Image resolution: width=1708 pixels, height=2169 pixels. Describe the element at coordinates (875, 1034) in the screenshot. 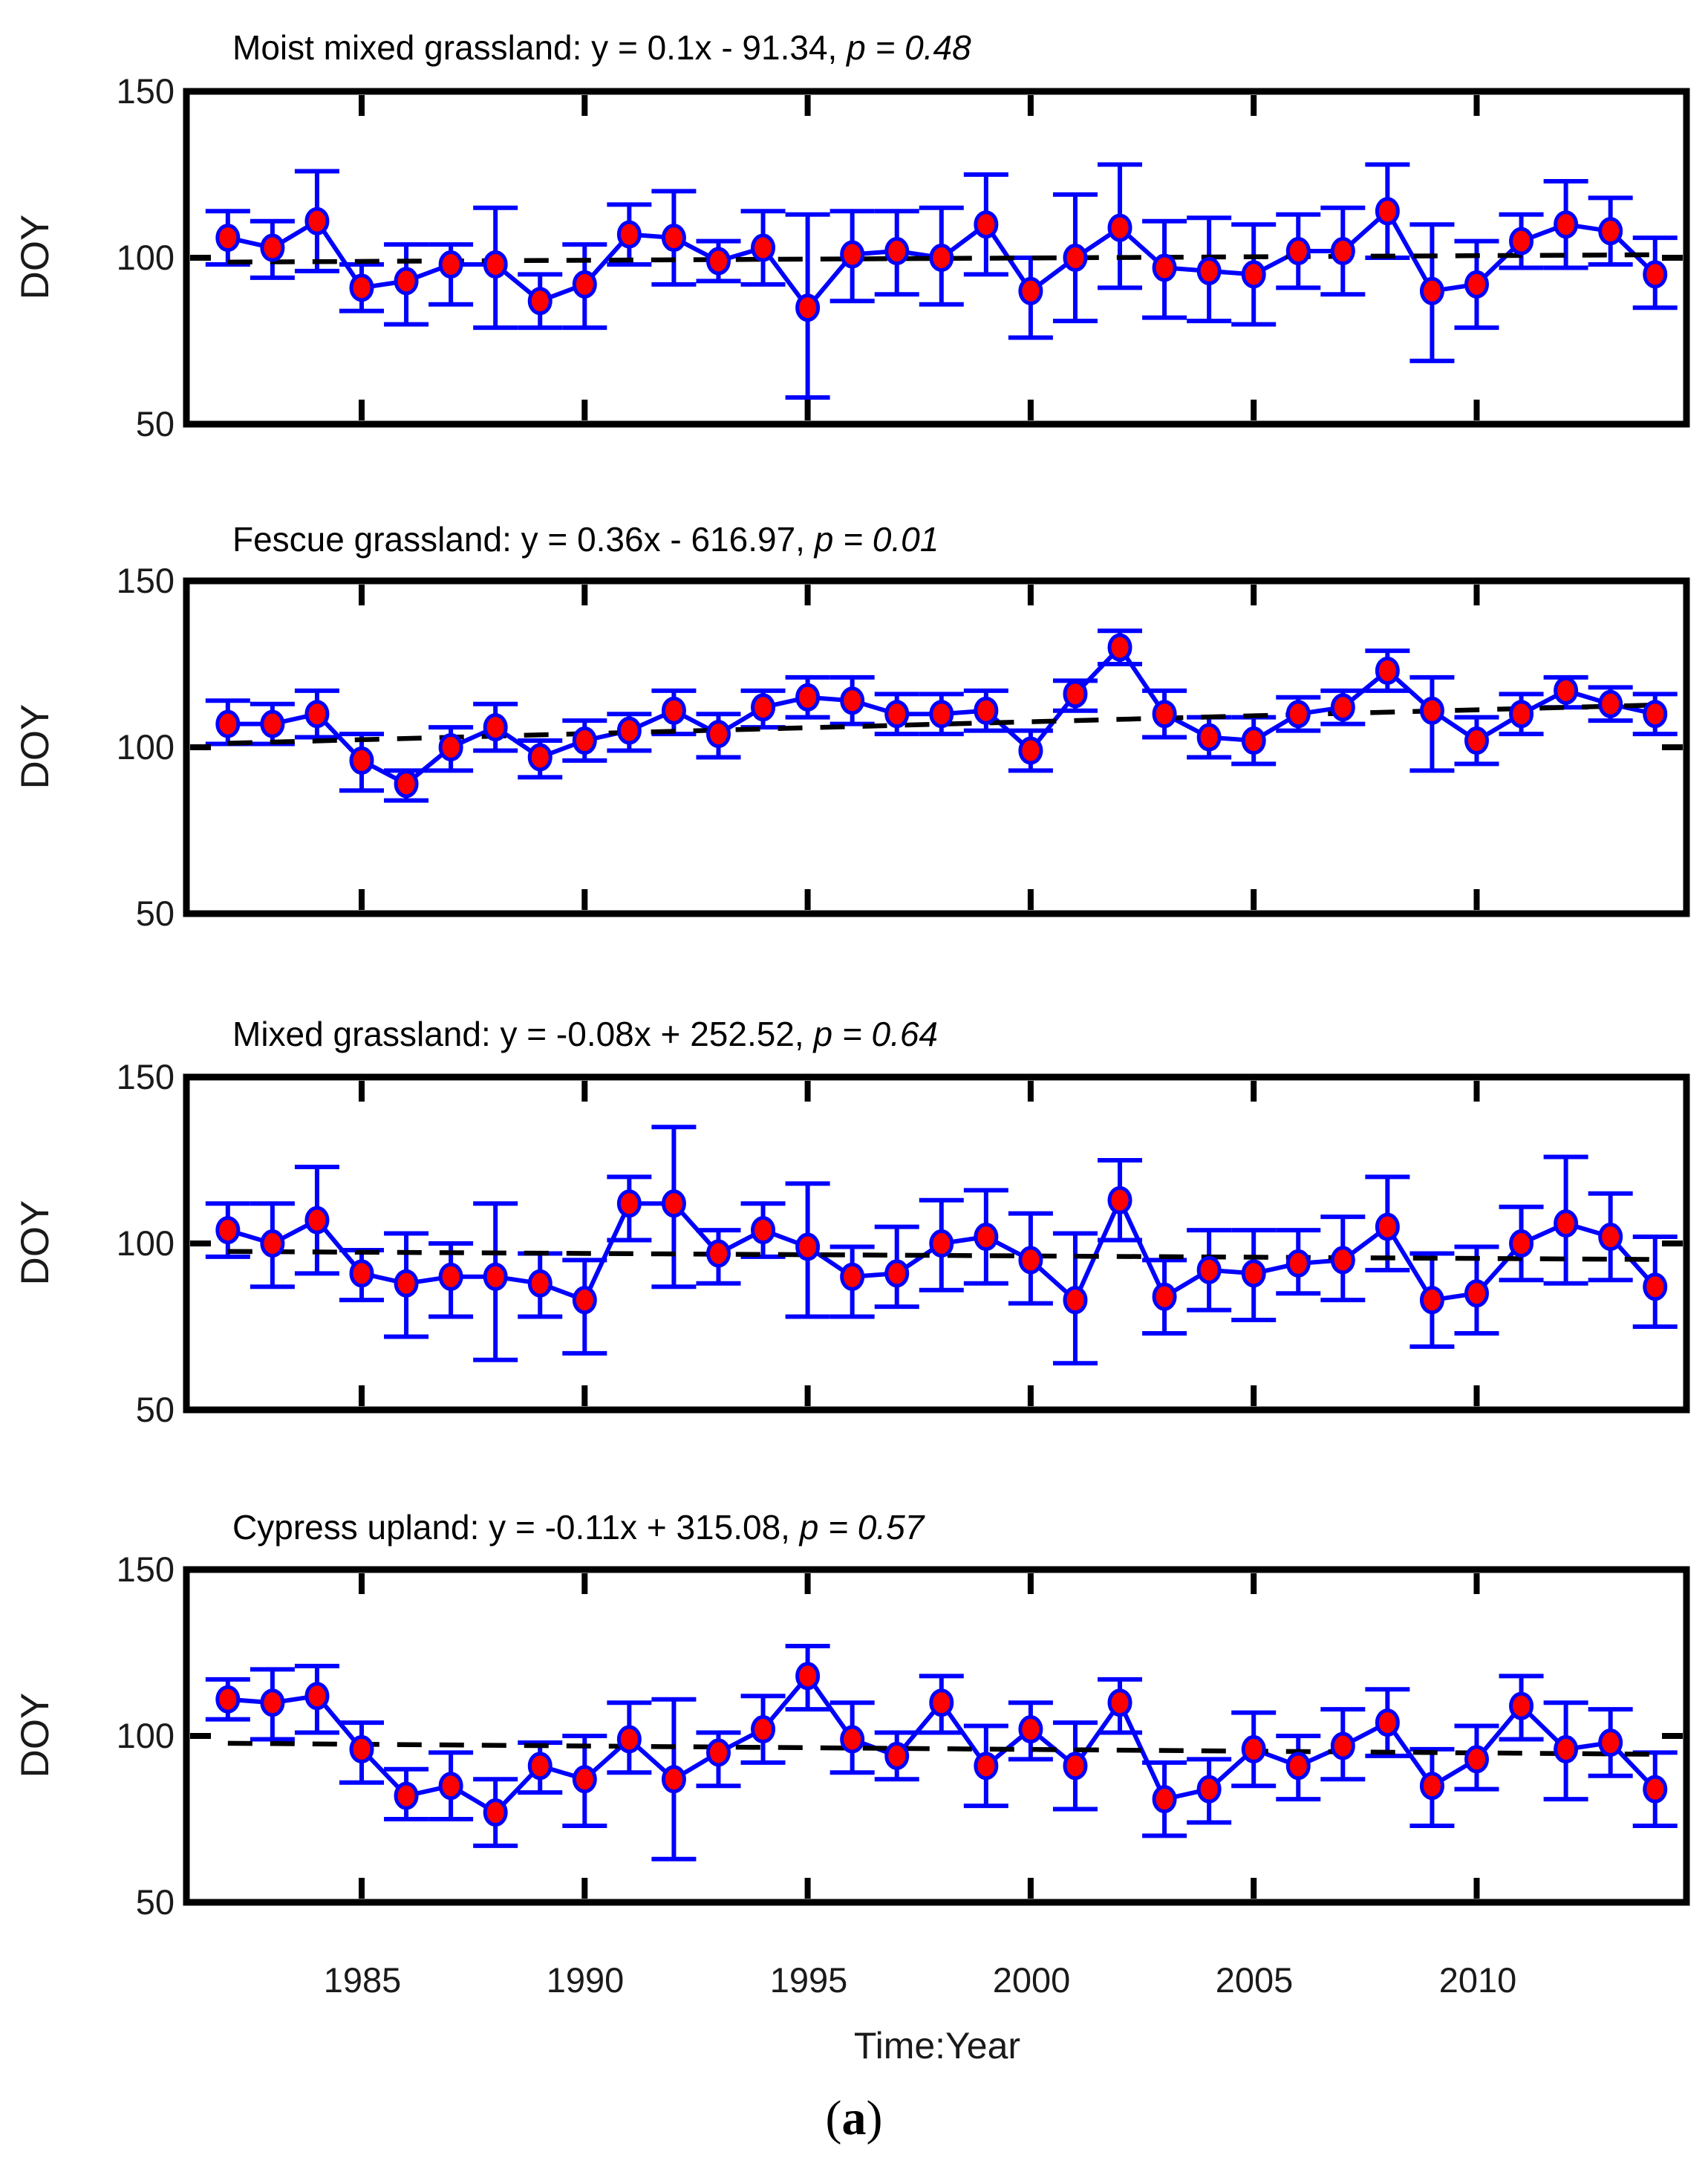

I see `subplot-3-title-pvalue: p = 0.64` at that location.